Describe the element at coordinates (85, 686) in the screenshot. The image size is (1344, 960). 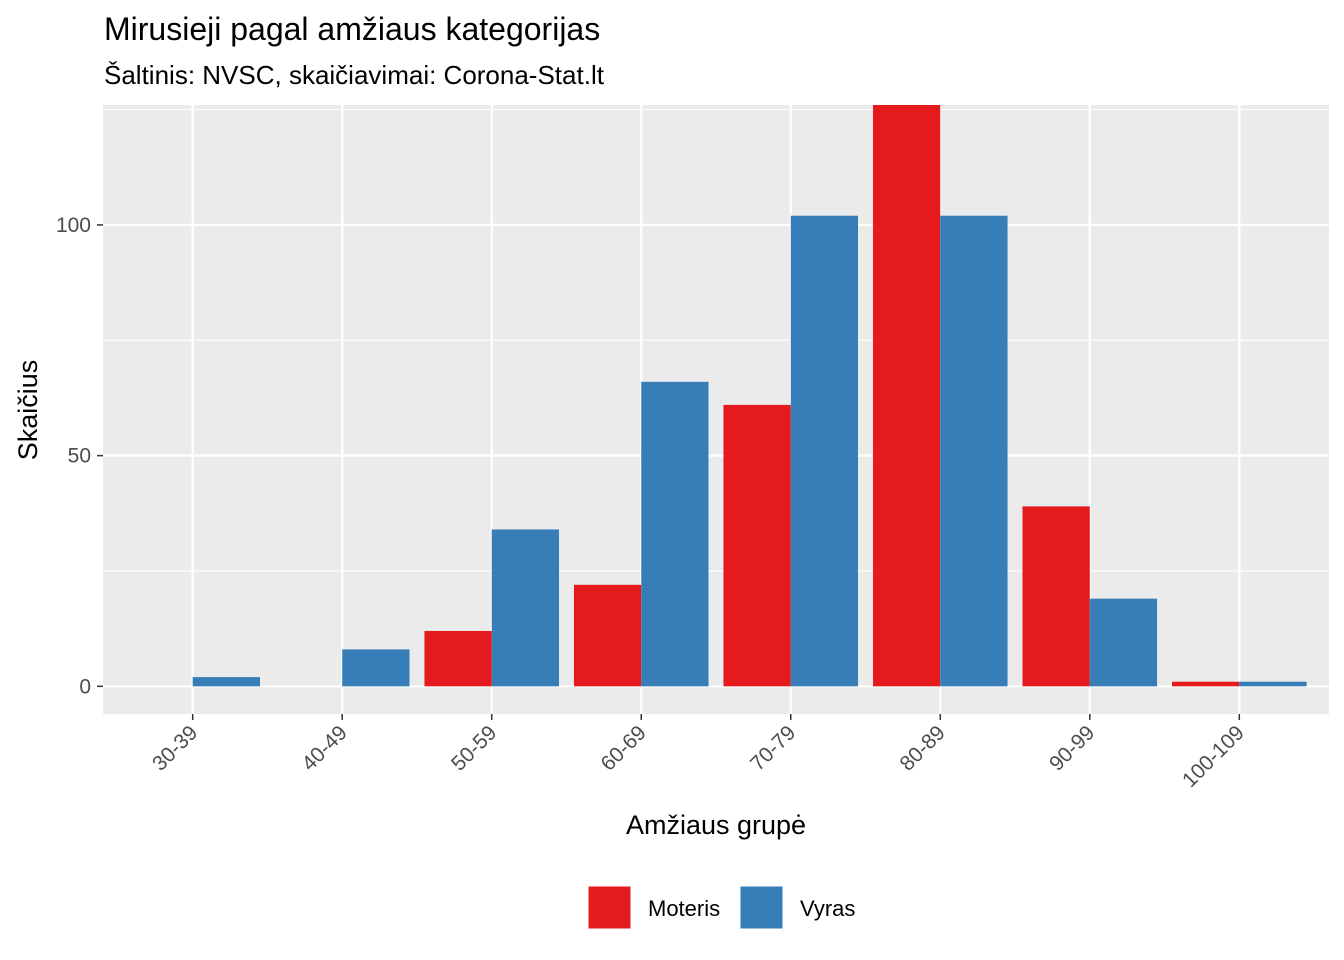
I see `y-tick-label: 0` at that location.